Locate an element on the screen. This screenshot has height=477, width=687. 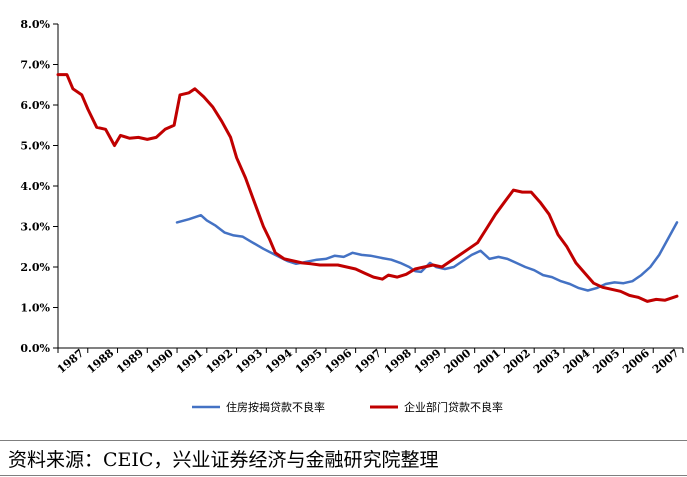
y-tick-label: 6.0% is located at coordinates (35, 105).